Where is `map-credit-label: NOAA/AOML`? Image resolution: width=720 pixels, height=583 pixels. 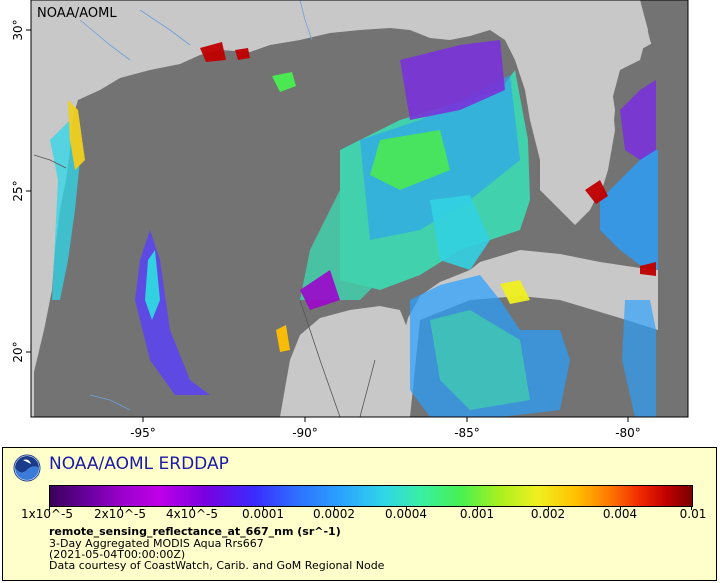 map-credit-label: NOAA/AOML is located at coordinates (77, 13).